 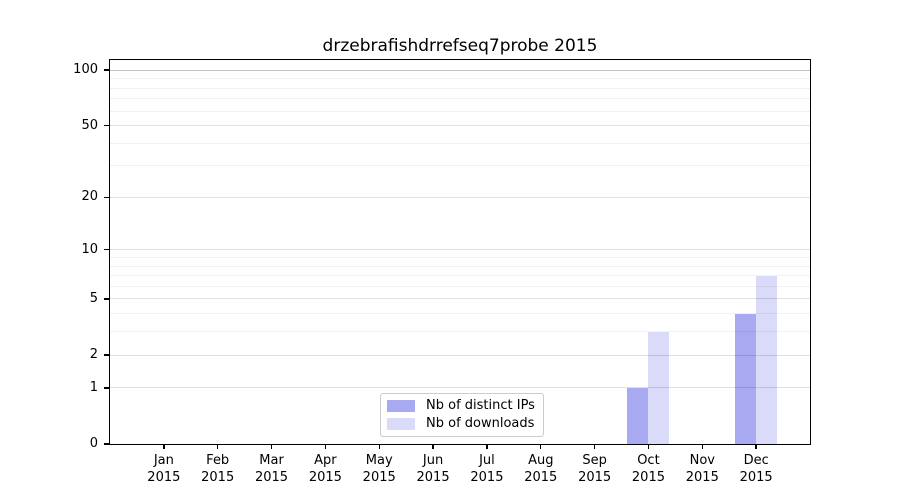 I want to click on x-tick-label: Nov 2015, so click(x=702, y=469).